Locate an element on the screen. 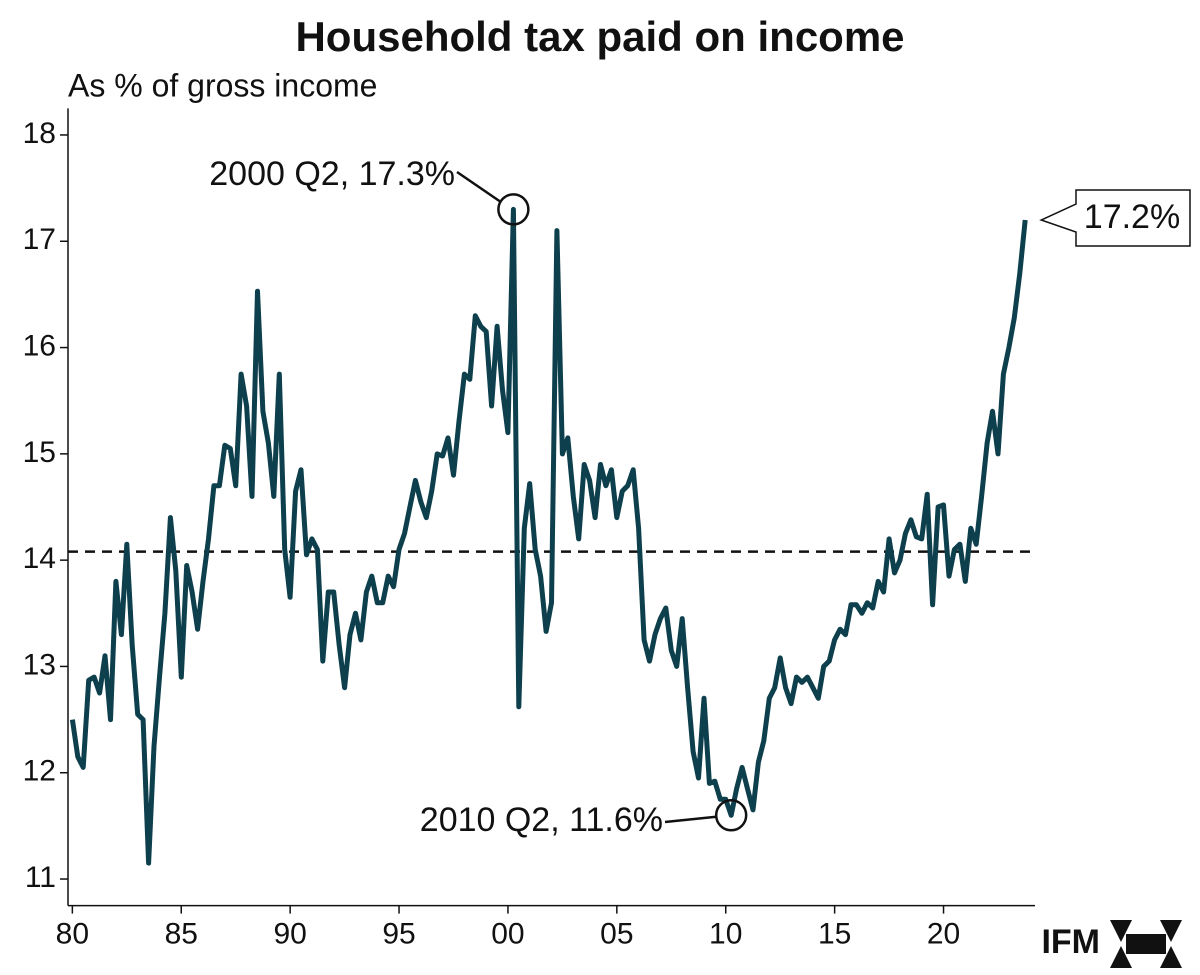 Image resolution: width=1200 pixels, height=975 pixels. y-tick-label: 12 is located at coordinates (39, 771).